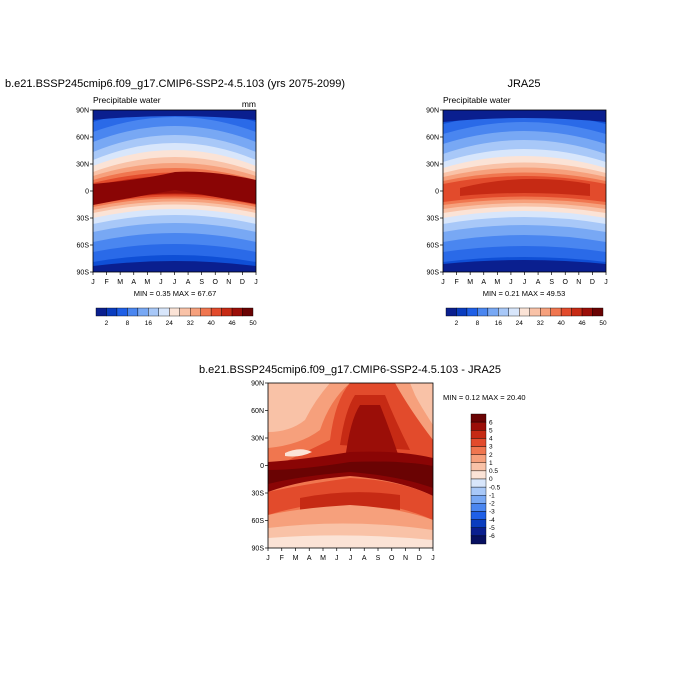 The image size is (700, 700). I want to click on panel-2-y-tick-label: 90S, so click(433, 273).